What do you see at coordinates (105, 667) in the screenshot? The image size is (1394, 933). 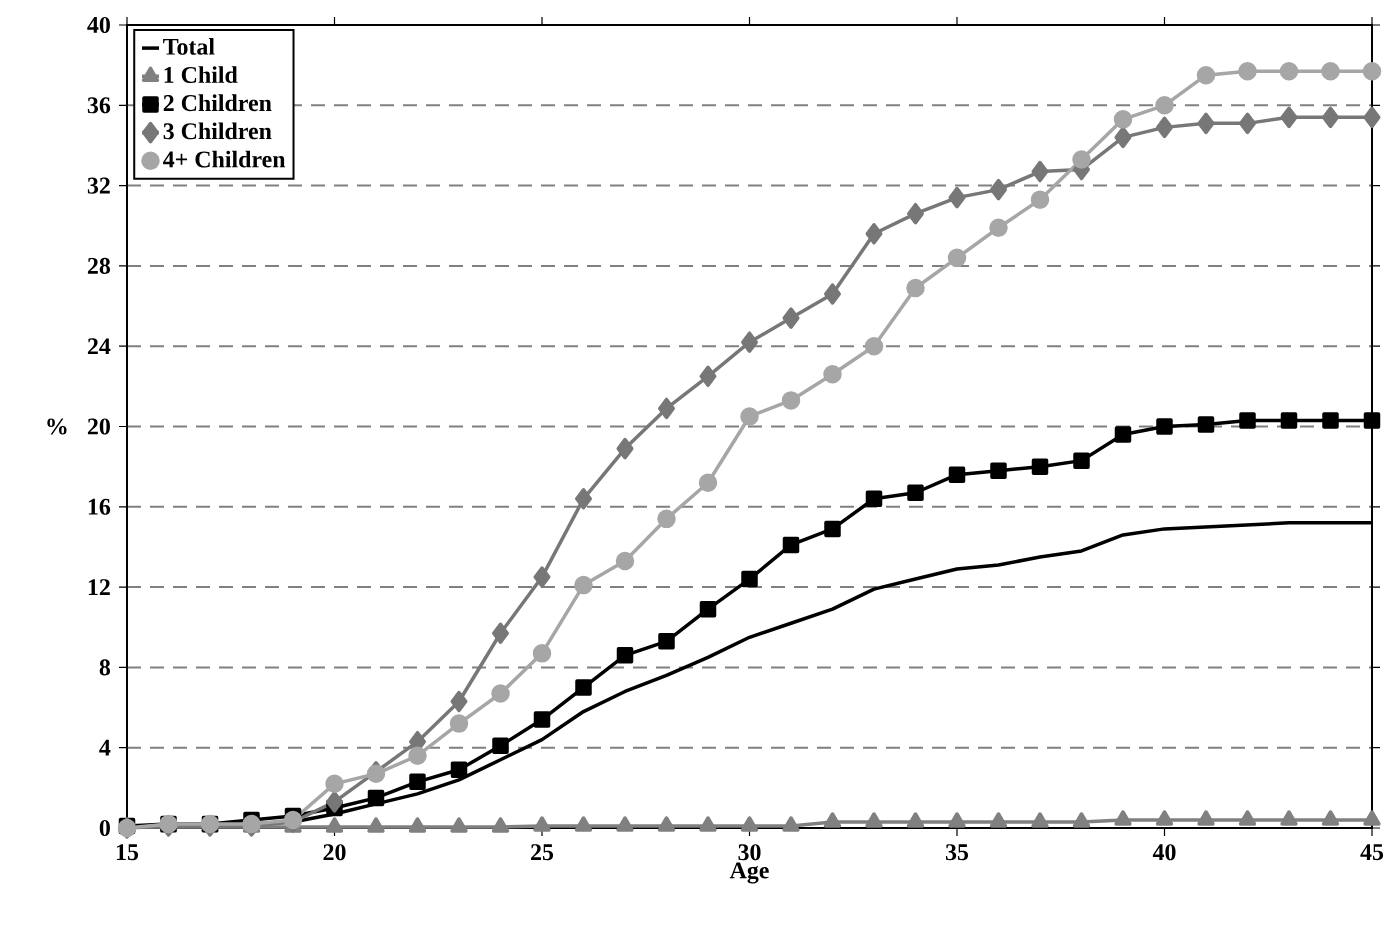 I see `y-tick-label: 8` at bounding box center [105, 667].